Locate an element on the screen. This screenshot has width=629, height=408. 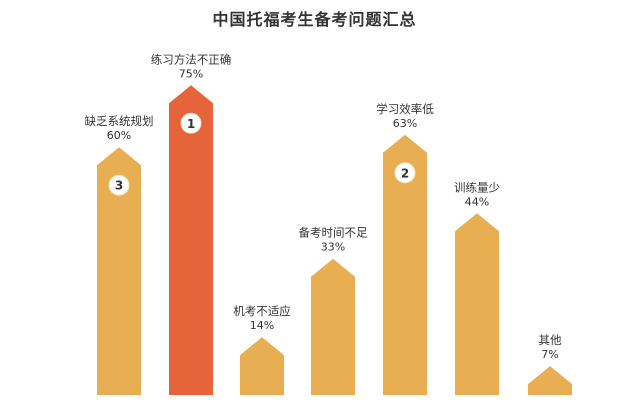
category-label: 训练量少 is located at coordinates (477, 187).